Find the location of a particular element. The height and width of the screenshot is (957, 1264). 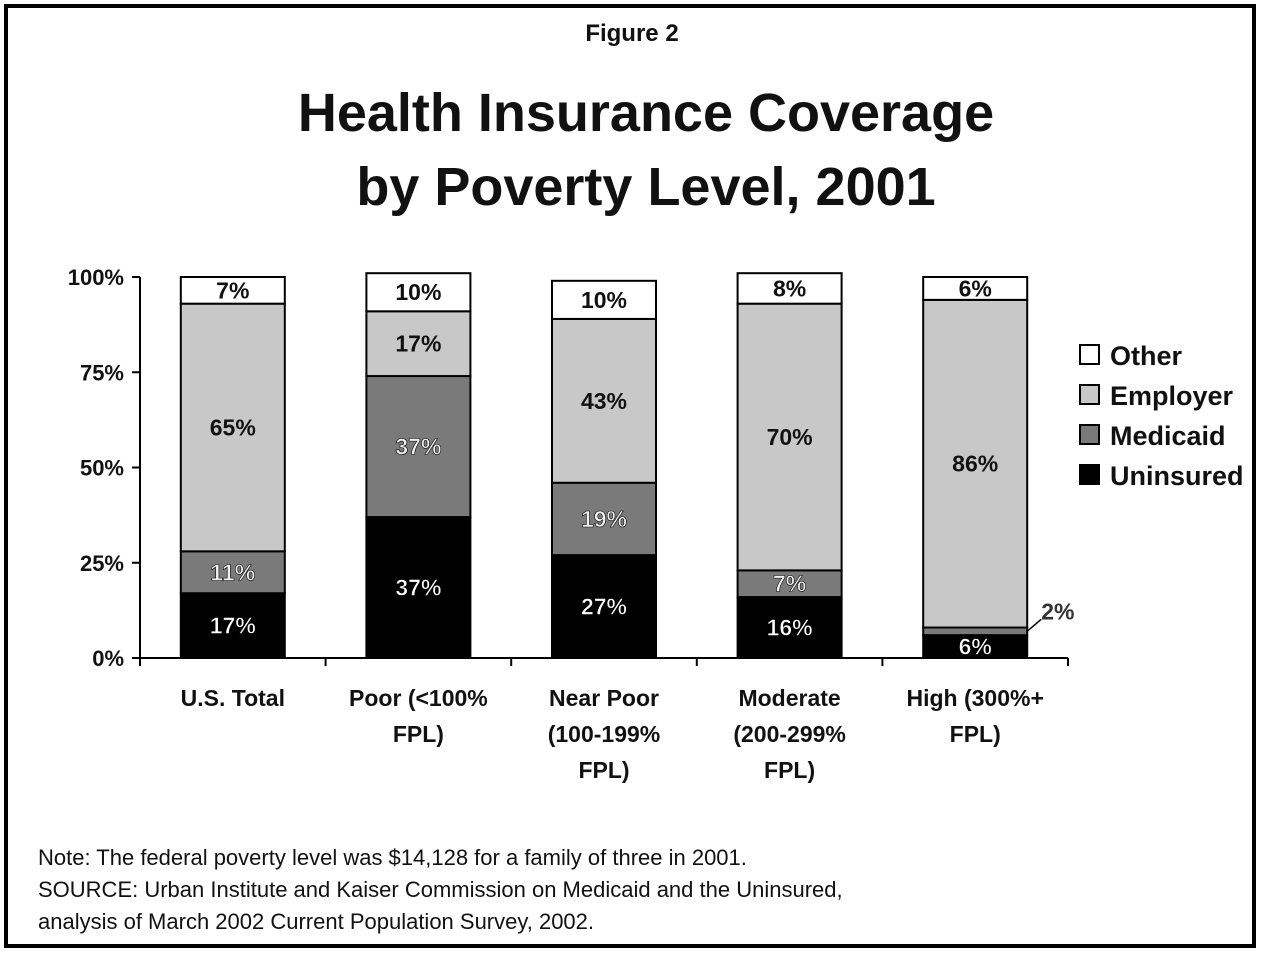

data-label-uninsured: 17% is located at coordinates (233, 626).